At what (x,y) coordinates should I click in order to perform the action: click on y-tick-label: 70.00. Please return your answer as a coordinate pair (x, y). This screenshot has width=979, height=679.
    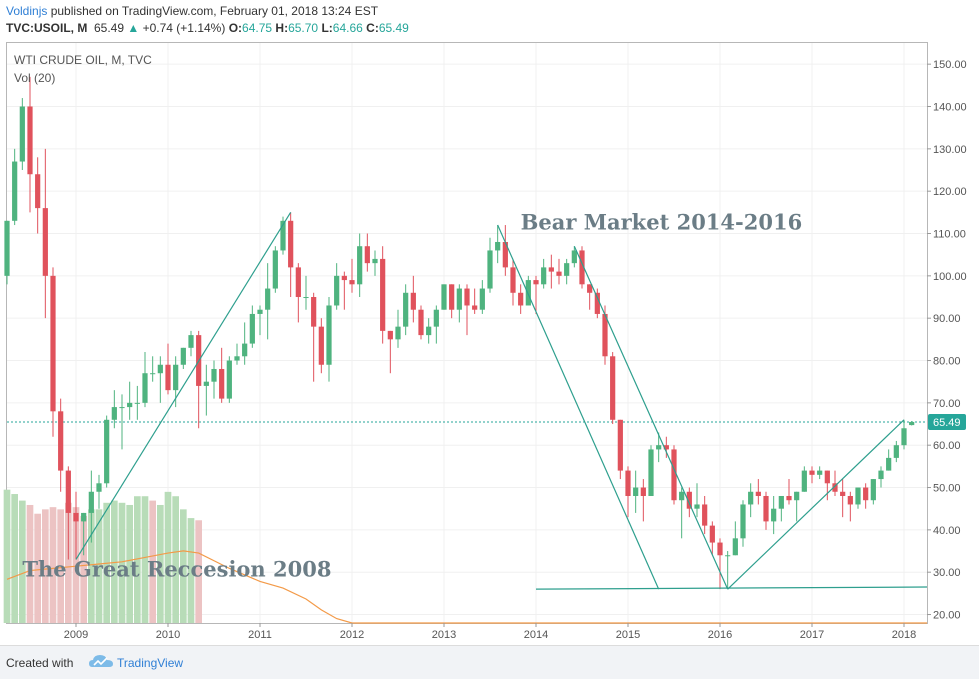
    Looking at the image, I should click on (947, 404).